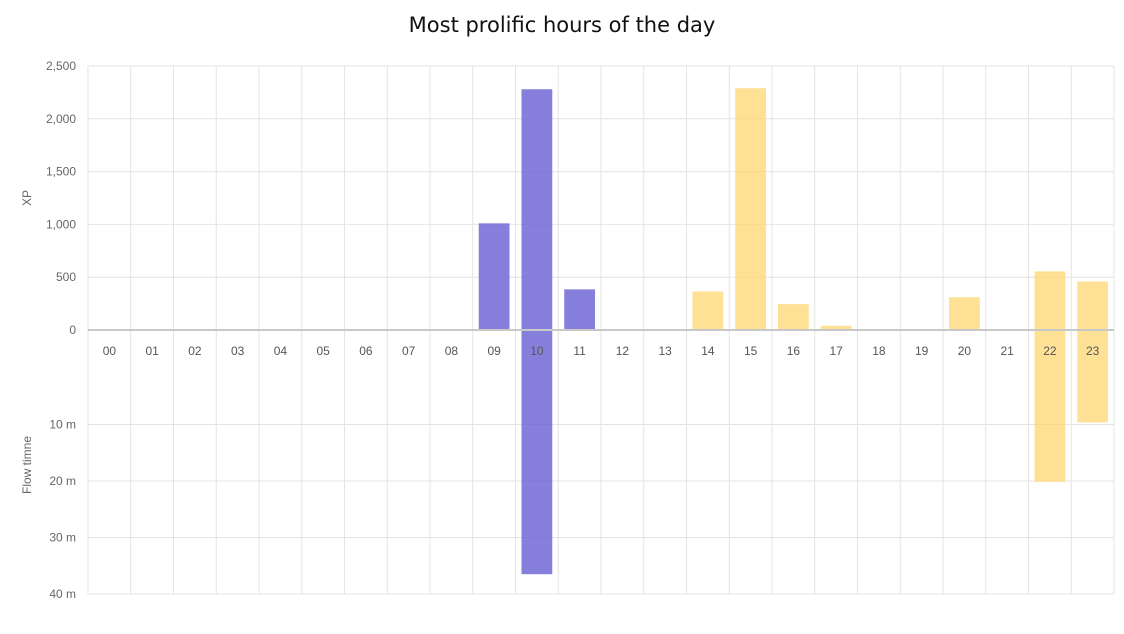 This screenshot has width=1124, height=634. I want to click on y-tick-label-top: 1,500, so click(61, 172).